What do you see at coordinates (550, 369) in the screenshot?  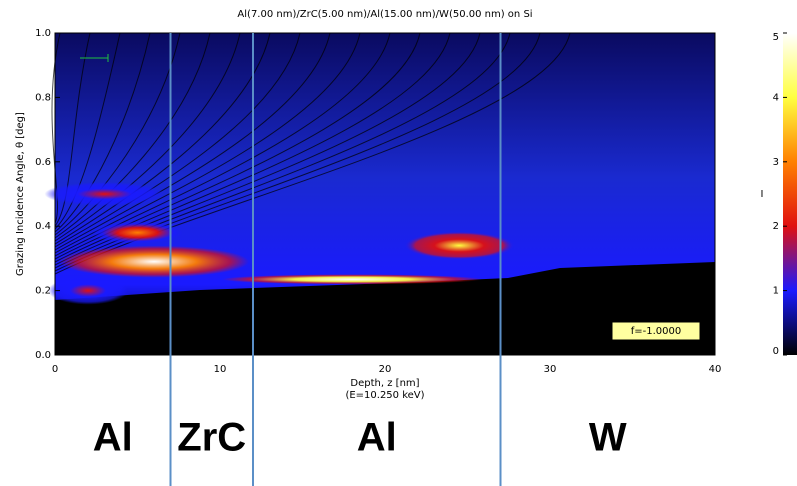 I see `x-tick-label: 30` at bounding box center [550, 369].